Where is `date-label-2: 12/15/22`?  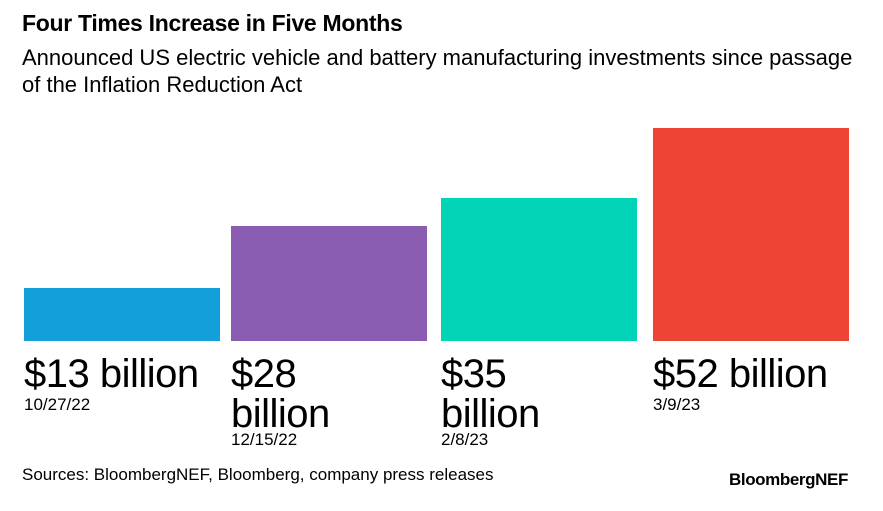 date-label-2: 12/15/22 is located at coordinates (264, 439).